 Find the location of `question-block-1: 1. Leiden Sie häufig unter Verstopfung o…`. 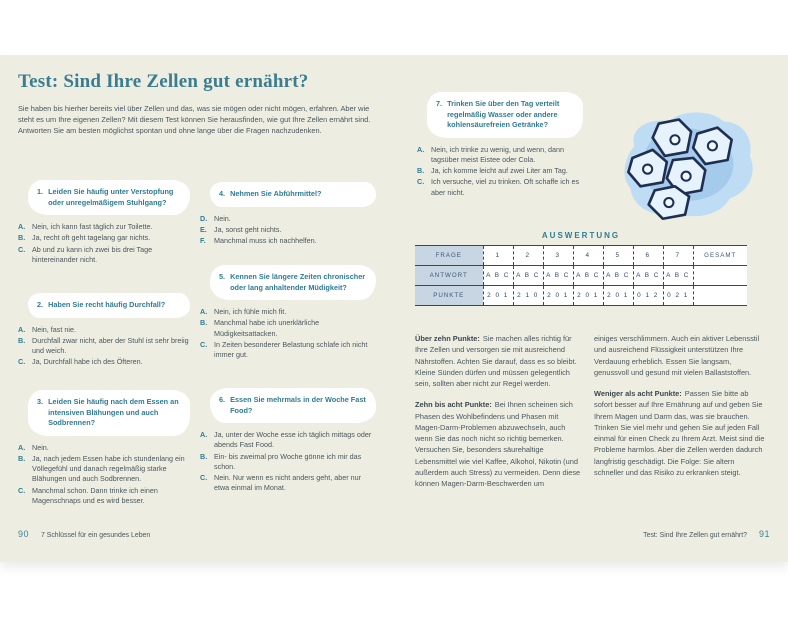

question-block-1: 1. Leiden Sie häufig unter Verstopfung o… is located at coordinates (104, 223).